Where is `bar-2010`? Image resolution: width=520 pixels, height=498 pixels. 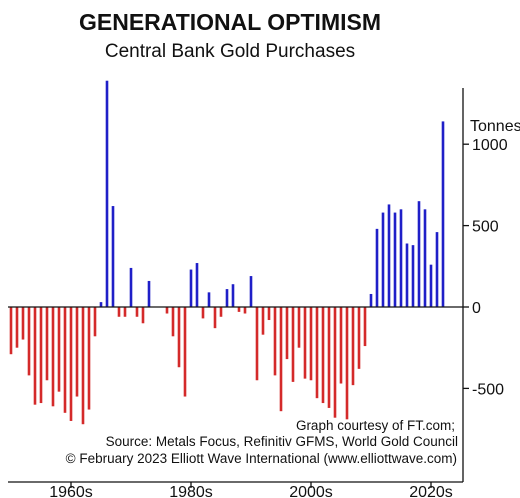 bar-2010 is located at coordinates (371, 300).